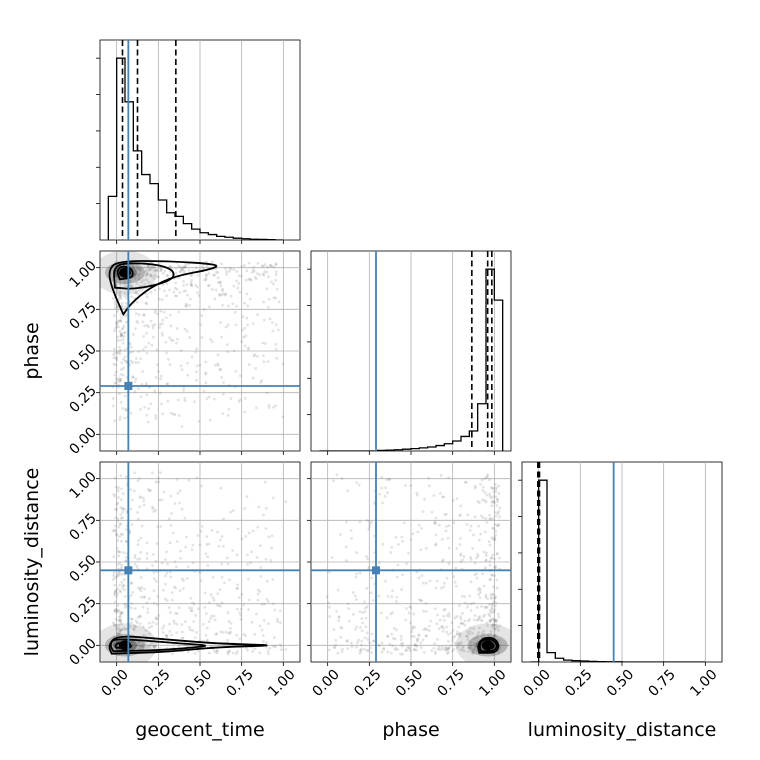  I want to click on x-tick-label: 0.50, so click(198, 683).